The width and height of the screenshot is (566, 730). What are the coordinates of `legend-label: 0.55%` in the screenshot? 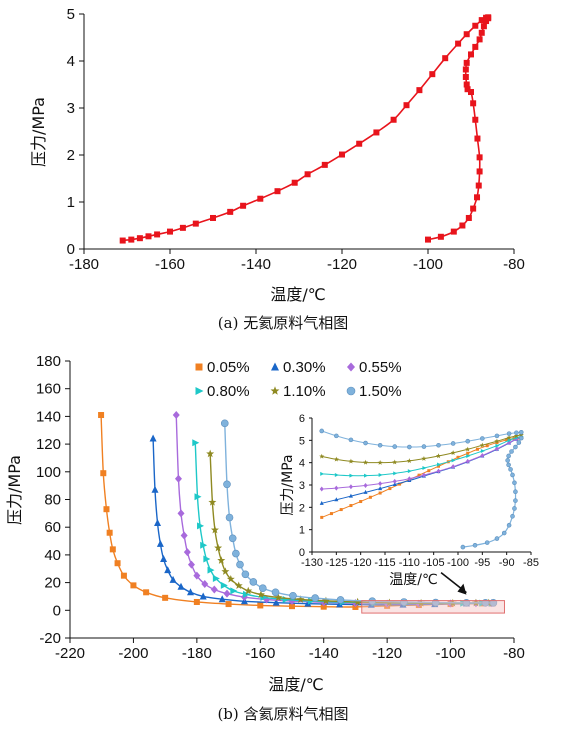 It's located at (380, 367).